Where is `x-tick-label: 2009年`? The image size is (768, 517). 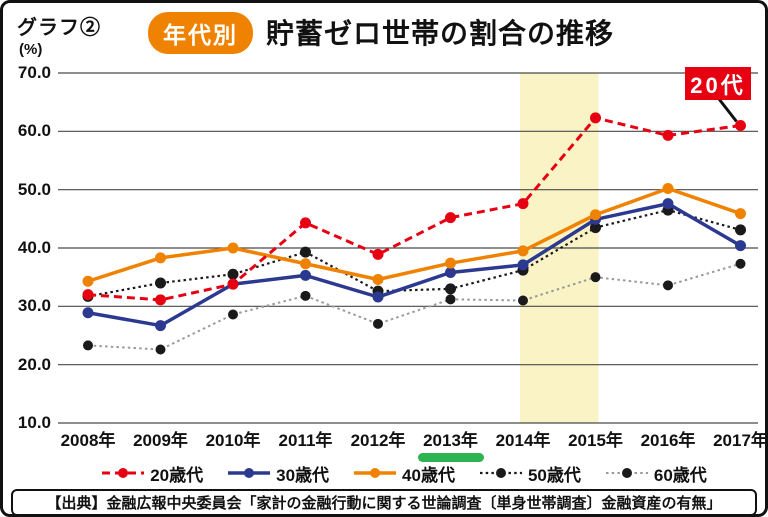
x-tick-label: 2009年 is located at coordinates (160, 440).